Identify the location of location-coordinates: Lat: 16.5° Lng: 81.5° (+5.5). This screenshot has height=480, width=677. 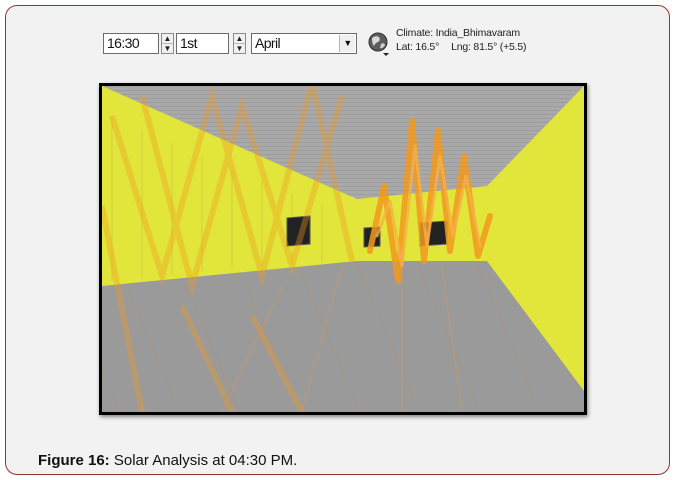
(461, 47).